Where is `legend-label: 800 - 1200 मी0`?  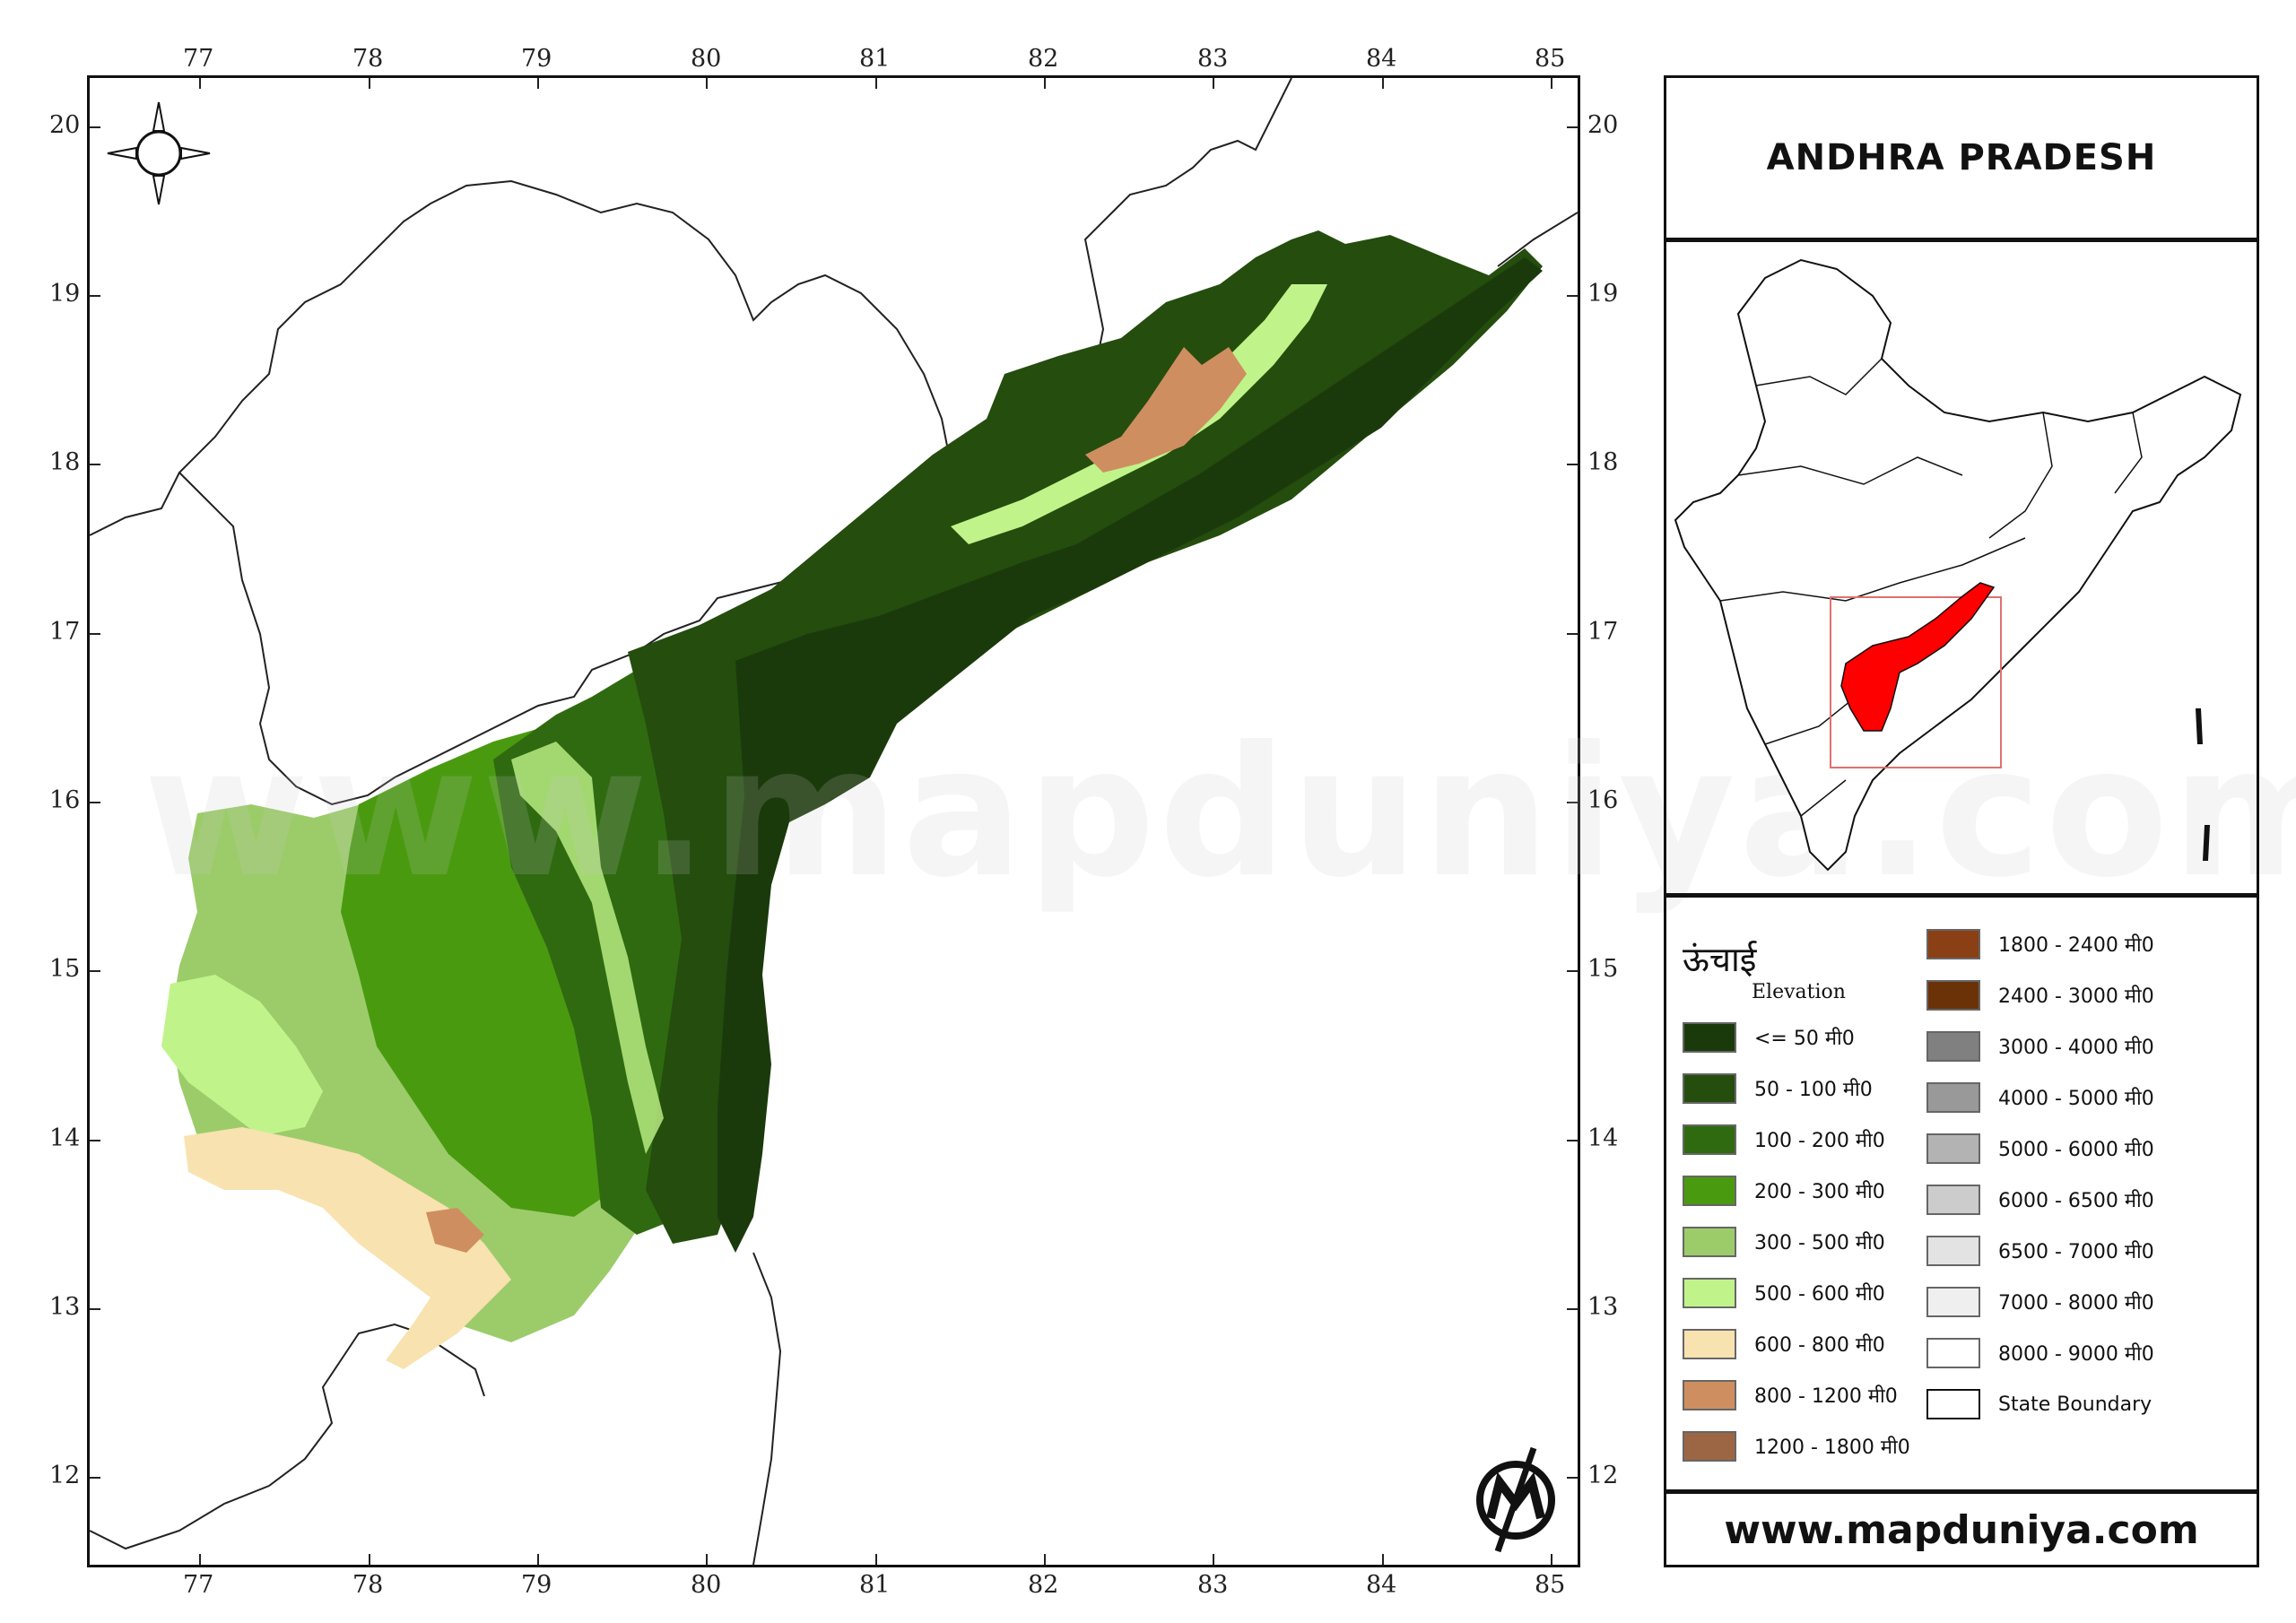
legend-label: 800 - 1200 मी0 is located at coordinates (1826, 1396).